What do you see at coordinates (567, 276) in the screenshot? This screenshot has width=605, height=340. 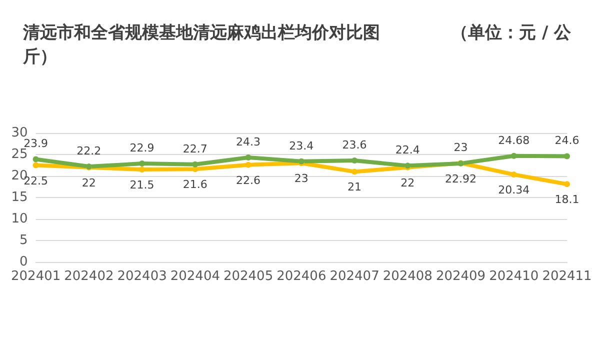 I see `x-tick-label: 202411` at bounding box center [567, 276].